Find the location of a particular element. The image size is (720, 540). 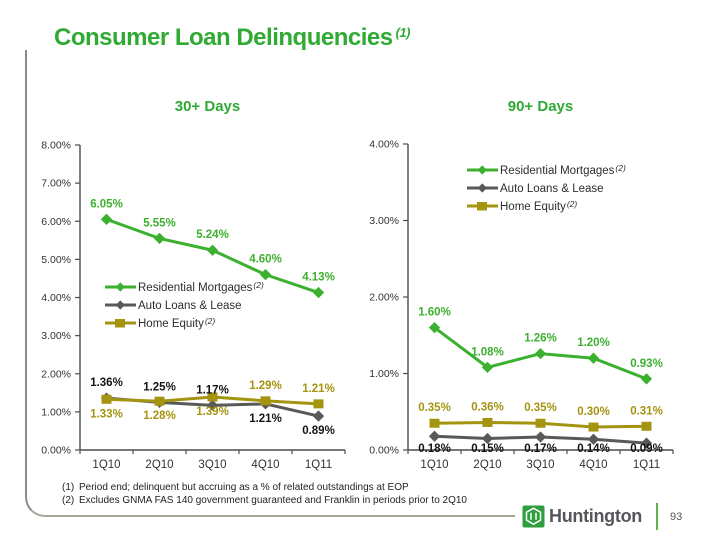

svg-text: 1.08% is located at coordinates (487, 352).